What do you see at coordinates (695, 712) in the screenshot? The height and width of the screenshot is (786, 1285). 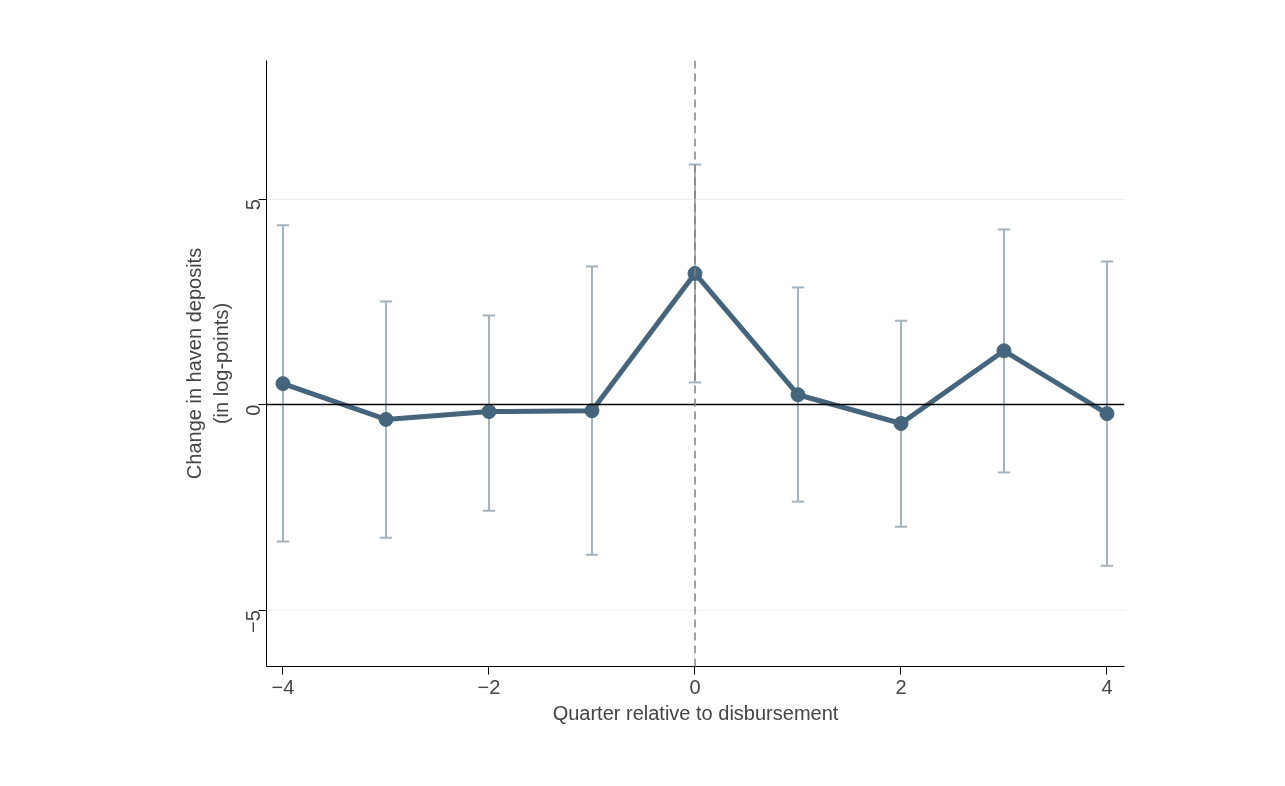 I see `x-axis-title: Quarter relative to disbursement` at bounding box center [695, 712].